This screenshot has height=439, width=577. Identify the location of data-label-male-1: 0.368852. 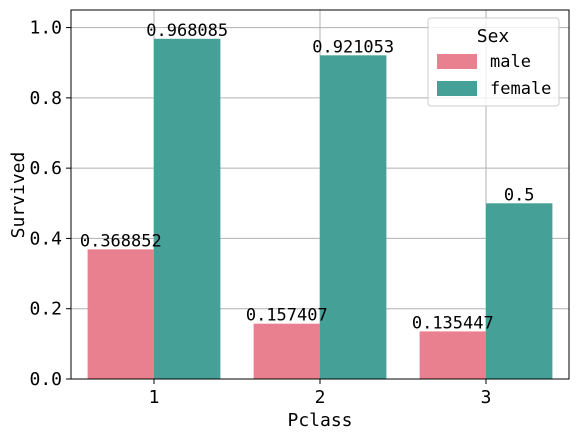
(121, 241).